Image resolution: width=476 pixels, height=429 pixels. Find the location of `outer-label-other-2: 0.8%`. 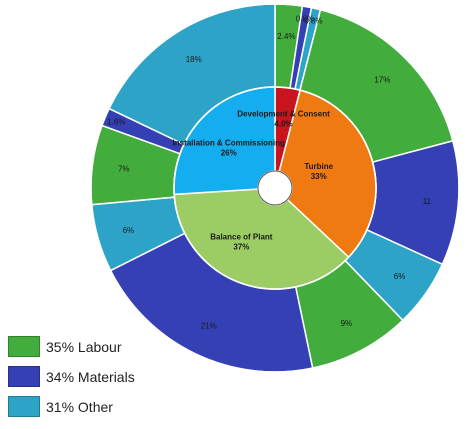

outer-label-other-2: 0.8% is located at coordinates (313, 20).